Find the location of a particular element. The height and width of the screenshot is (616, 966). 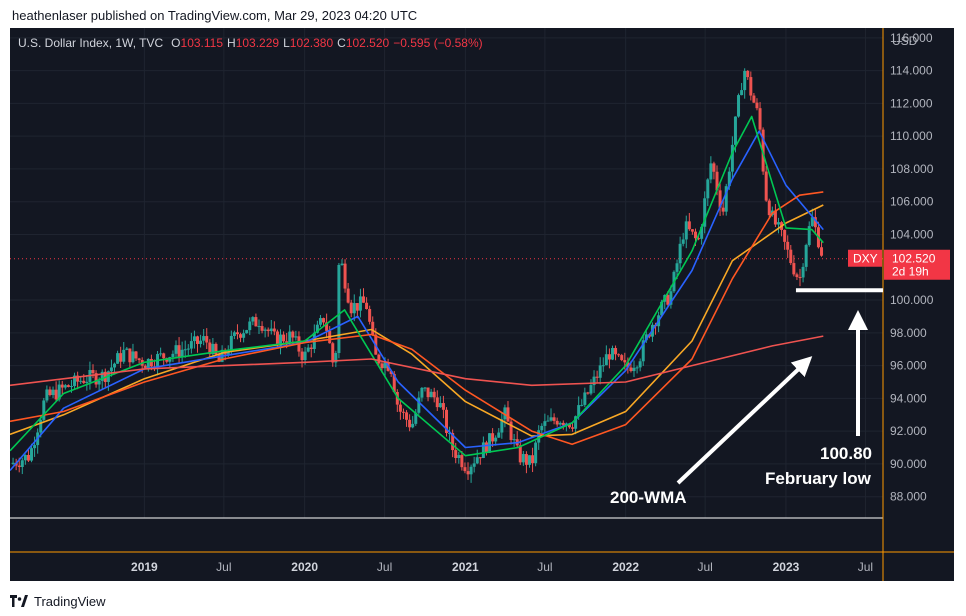

time-tick: Jul is located at coordinates (865, 567).